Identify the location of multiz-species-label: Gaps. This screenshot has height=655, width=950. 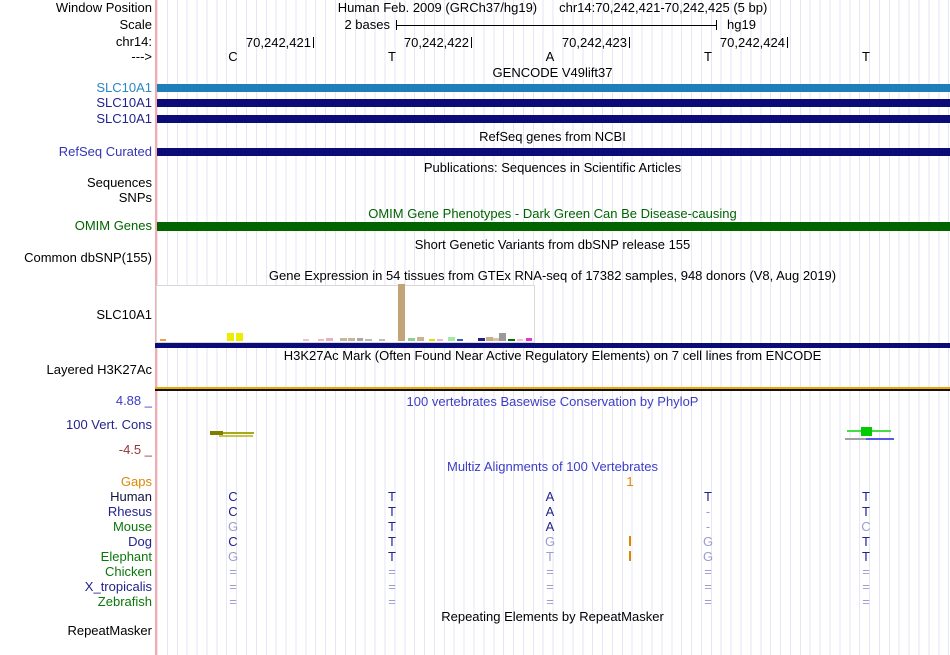
(136, 481).